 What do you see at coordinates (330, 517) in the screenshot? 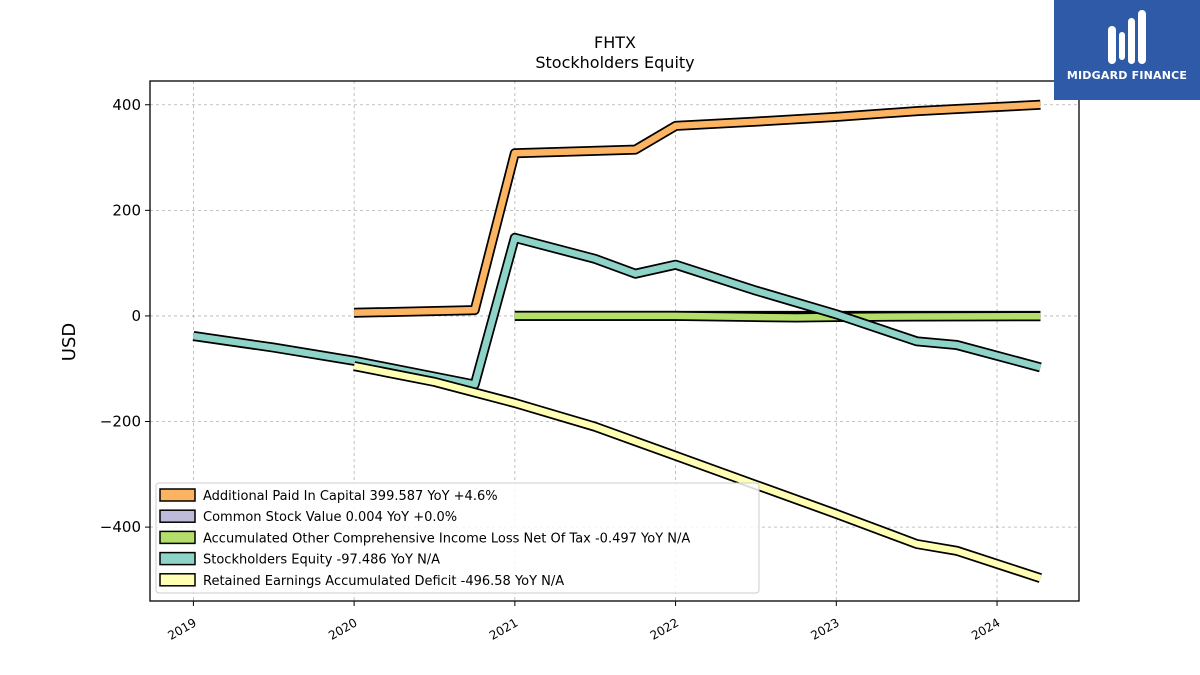
I see `legend-label: Common Stock Value 0.004 YoY +0.0%` at bounding box center [330, 517].